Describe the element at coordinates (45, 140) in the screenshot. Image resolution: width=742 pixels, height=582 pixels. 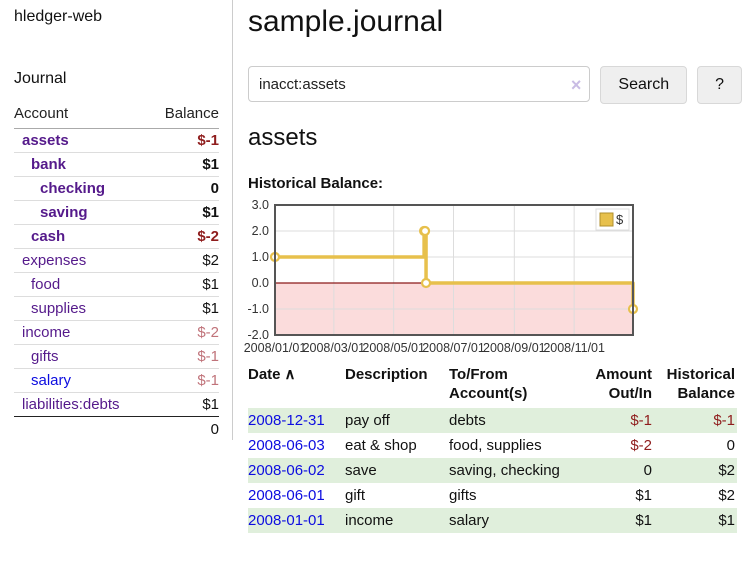
I see `account-link: assets` at that location.